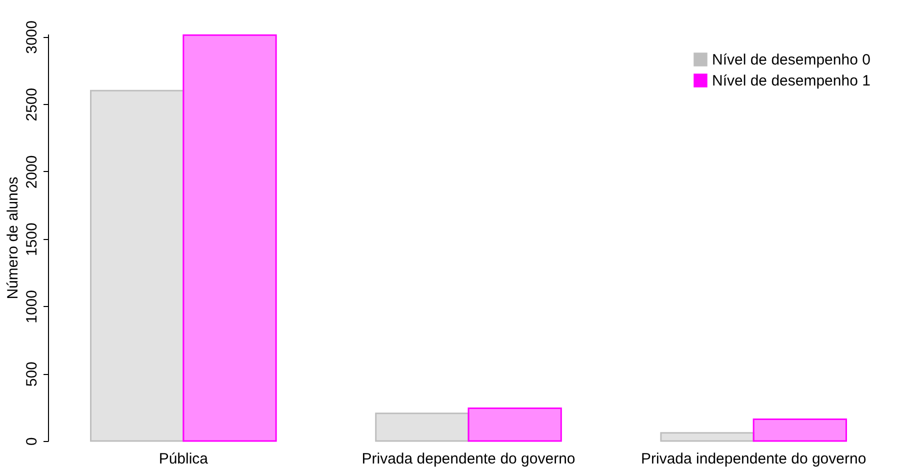 The width and height of the screenshot is (899, 474). What do you see at coordinates (32, 239) in the screenshot?
I see `y-tick-label: 1500` at bounding box center [32, 239].